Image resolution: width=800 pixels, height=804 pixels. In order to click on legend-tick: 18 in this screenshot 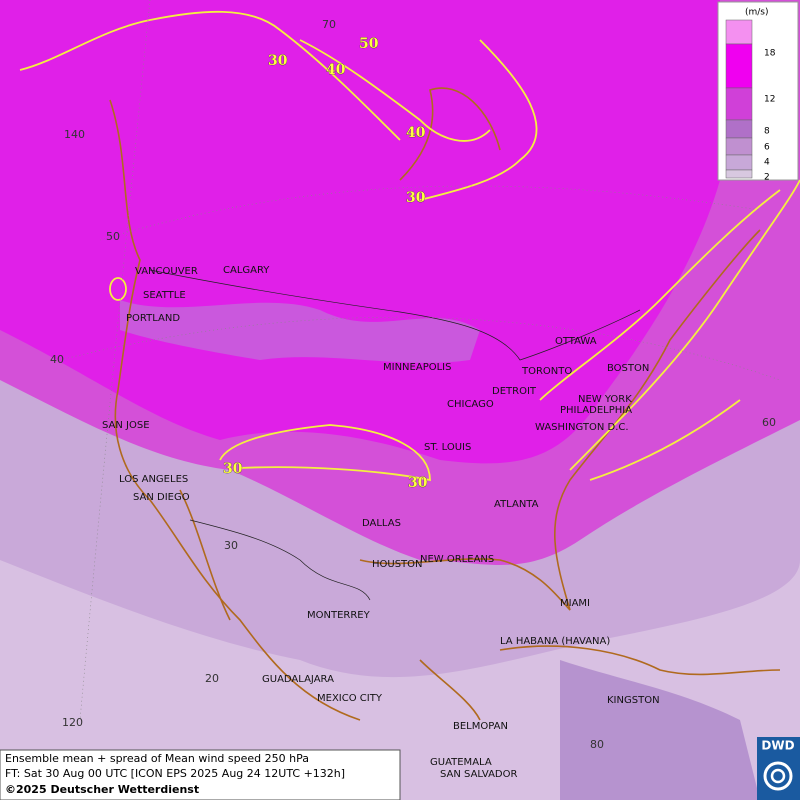, I will do `click(770, 54)`.